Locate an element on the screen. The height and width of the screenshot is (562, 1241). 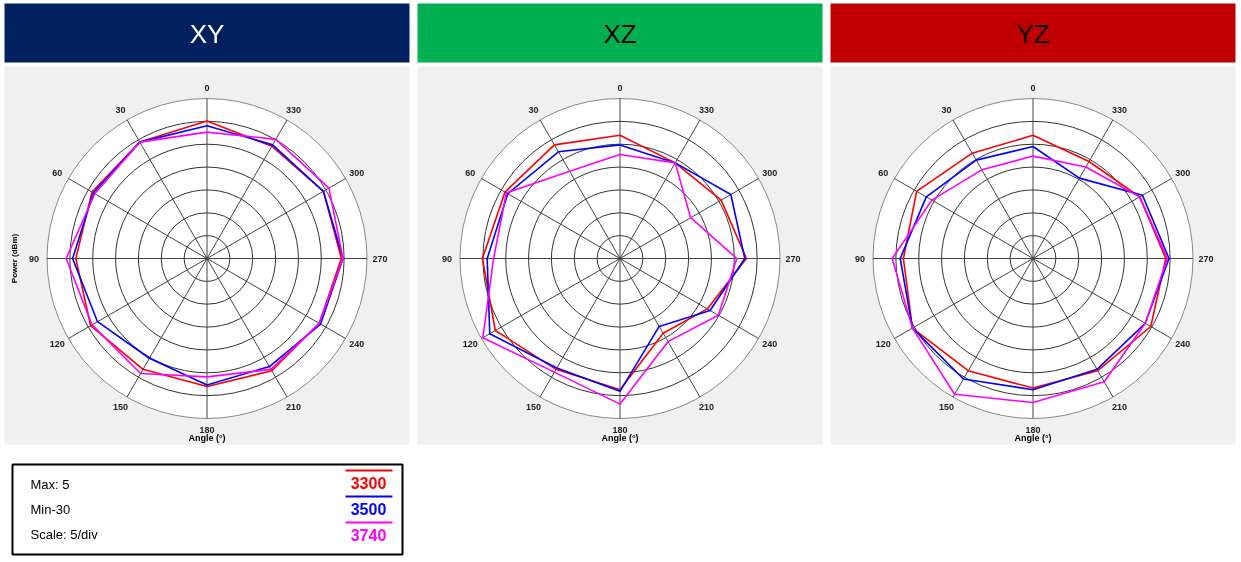
legend-label: 3500 is located at coordinates (368, 509).